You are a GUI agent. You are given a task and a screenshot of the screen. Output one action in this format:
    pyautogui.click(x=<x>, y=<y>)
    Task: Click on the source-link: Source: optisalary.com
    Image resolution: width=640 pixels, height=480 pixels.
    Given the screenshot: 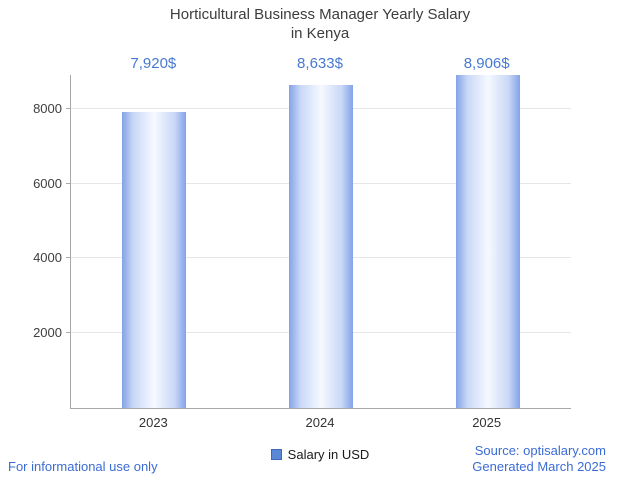 What is the action you would take?
    pyautogui.click(x=540, y=450)
    